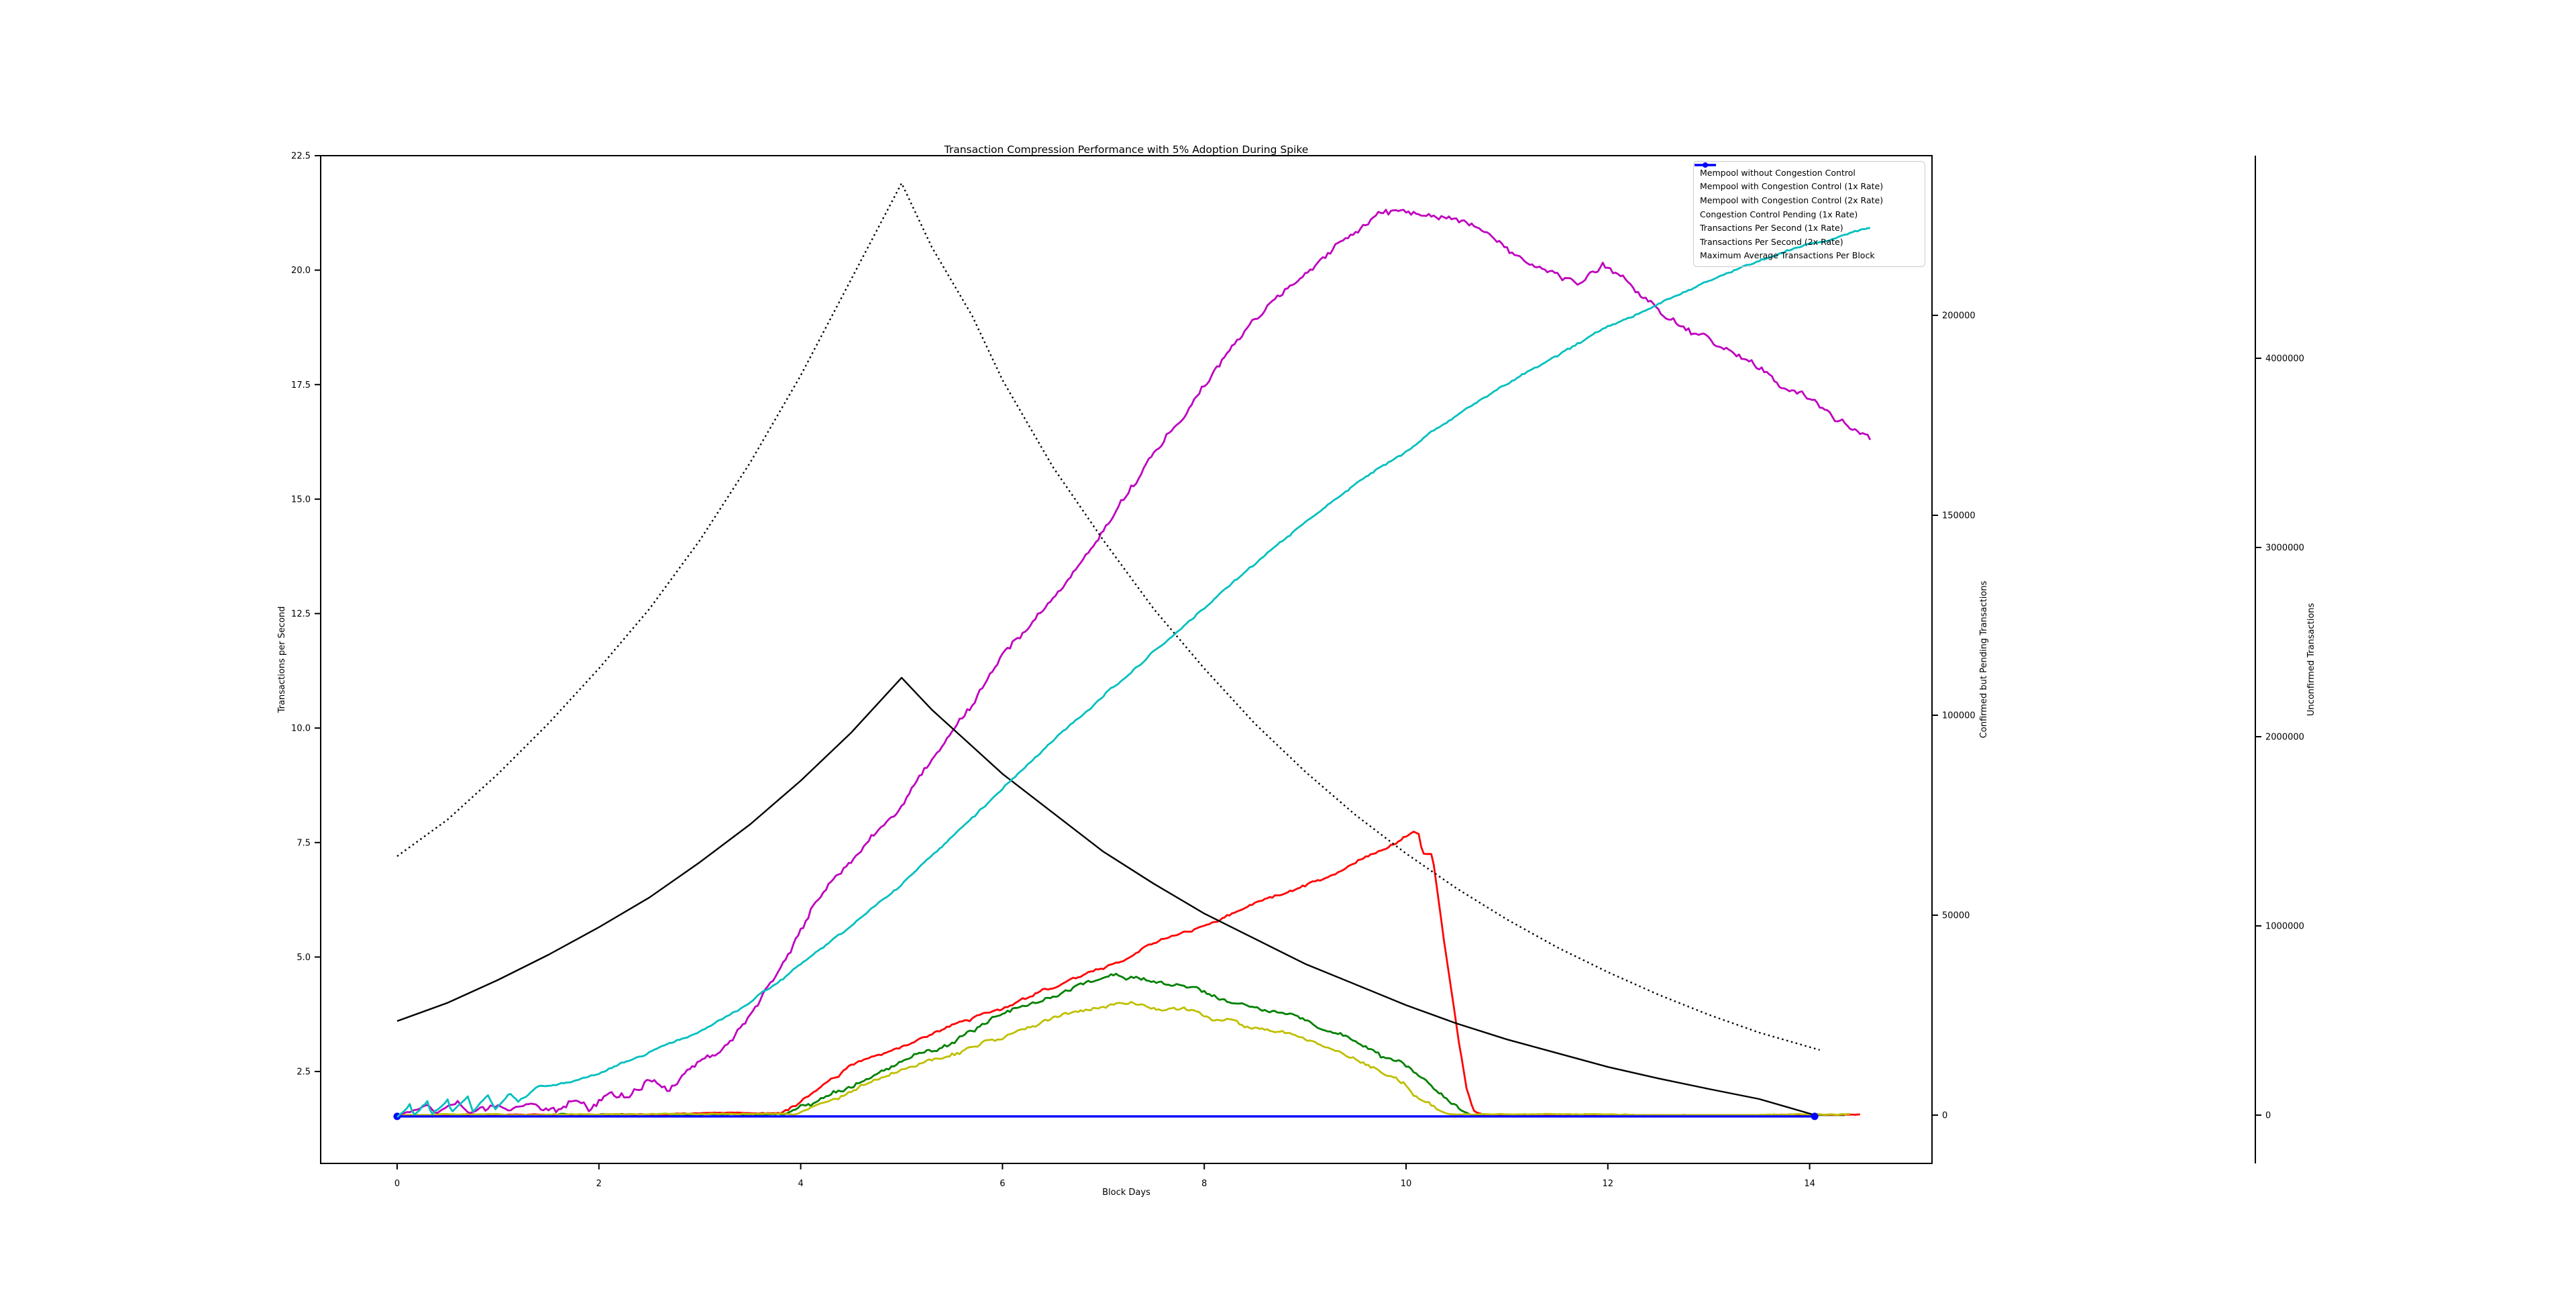 Image resolution: width=2576 pixels, height=1307 pixels. I want to click on left-tick-label: 5.0, so click(304, 958).